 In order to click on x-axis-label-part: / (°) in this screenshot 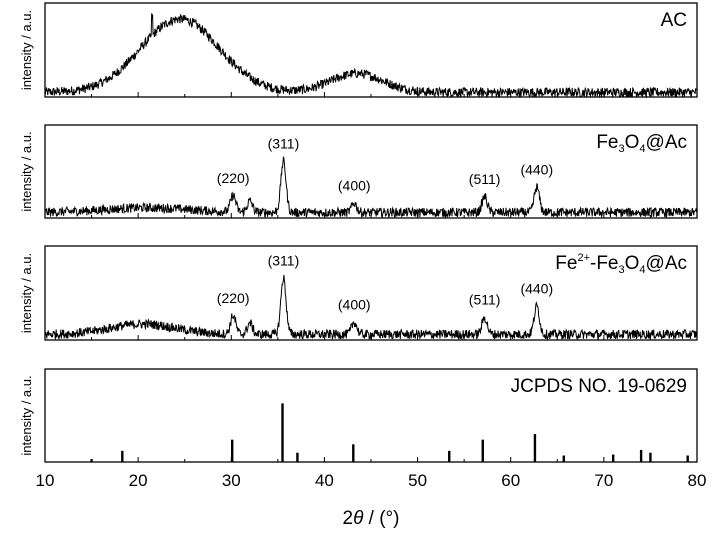, I will do `click(381, 518)`.